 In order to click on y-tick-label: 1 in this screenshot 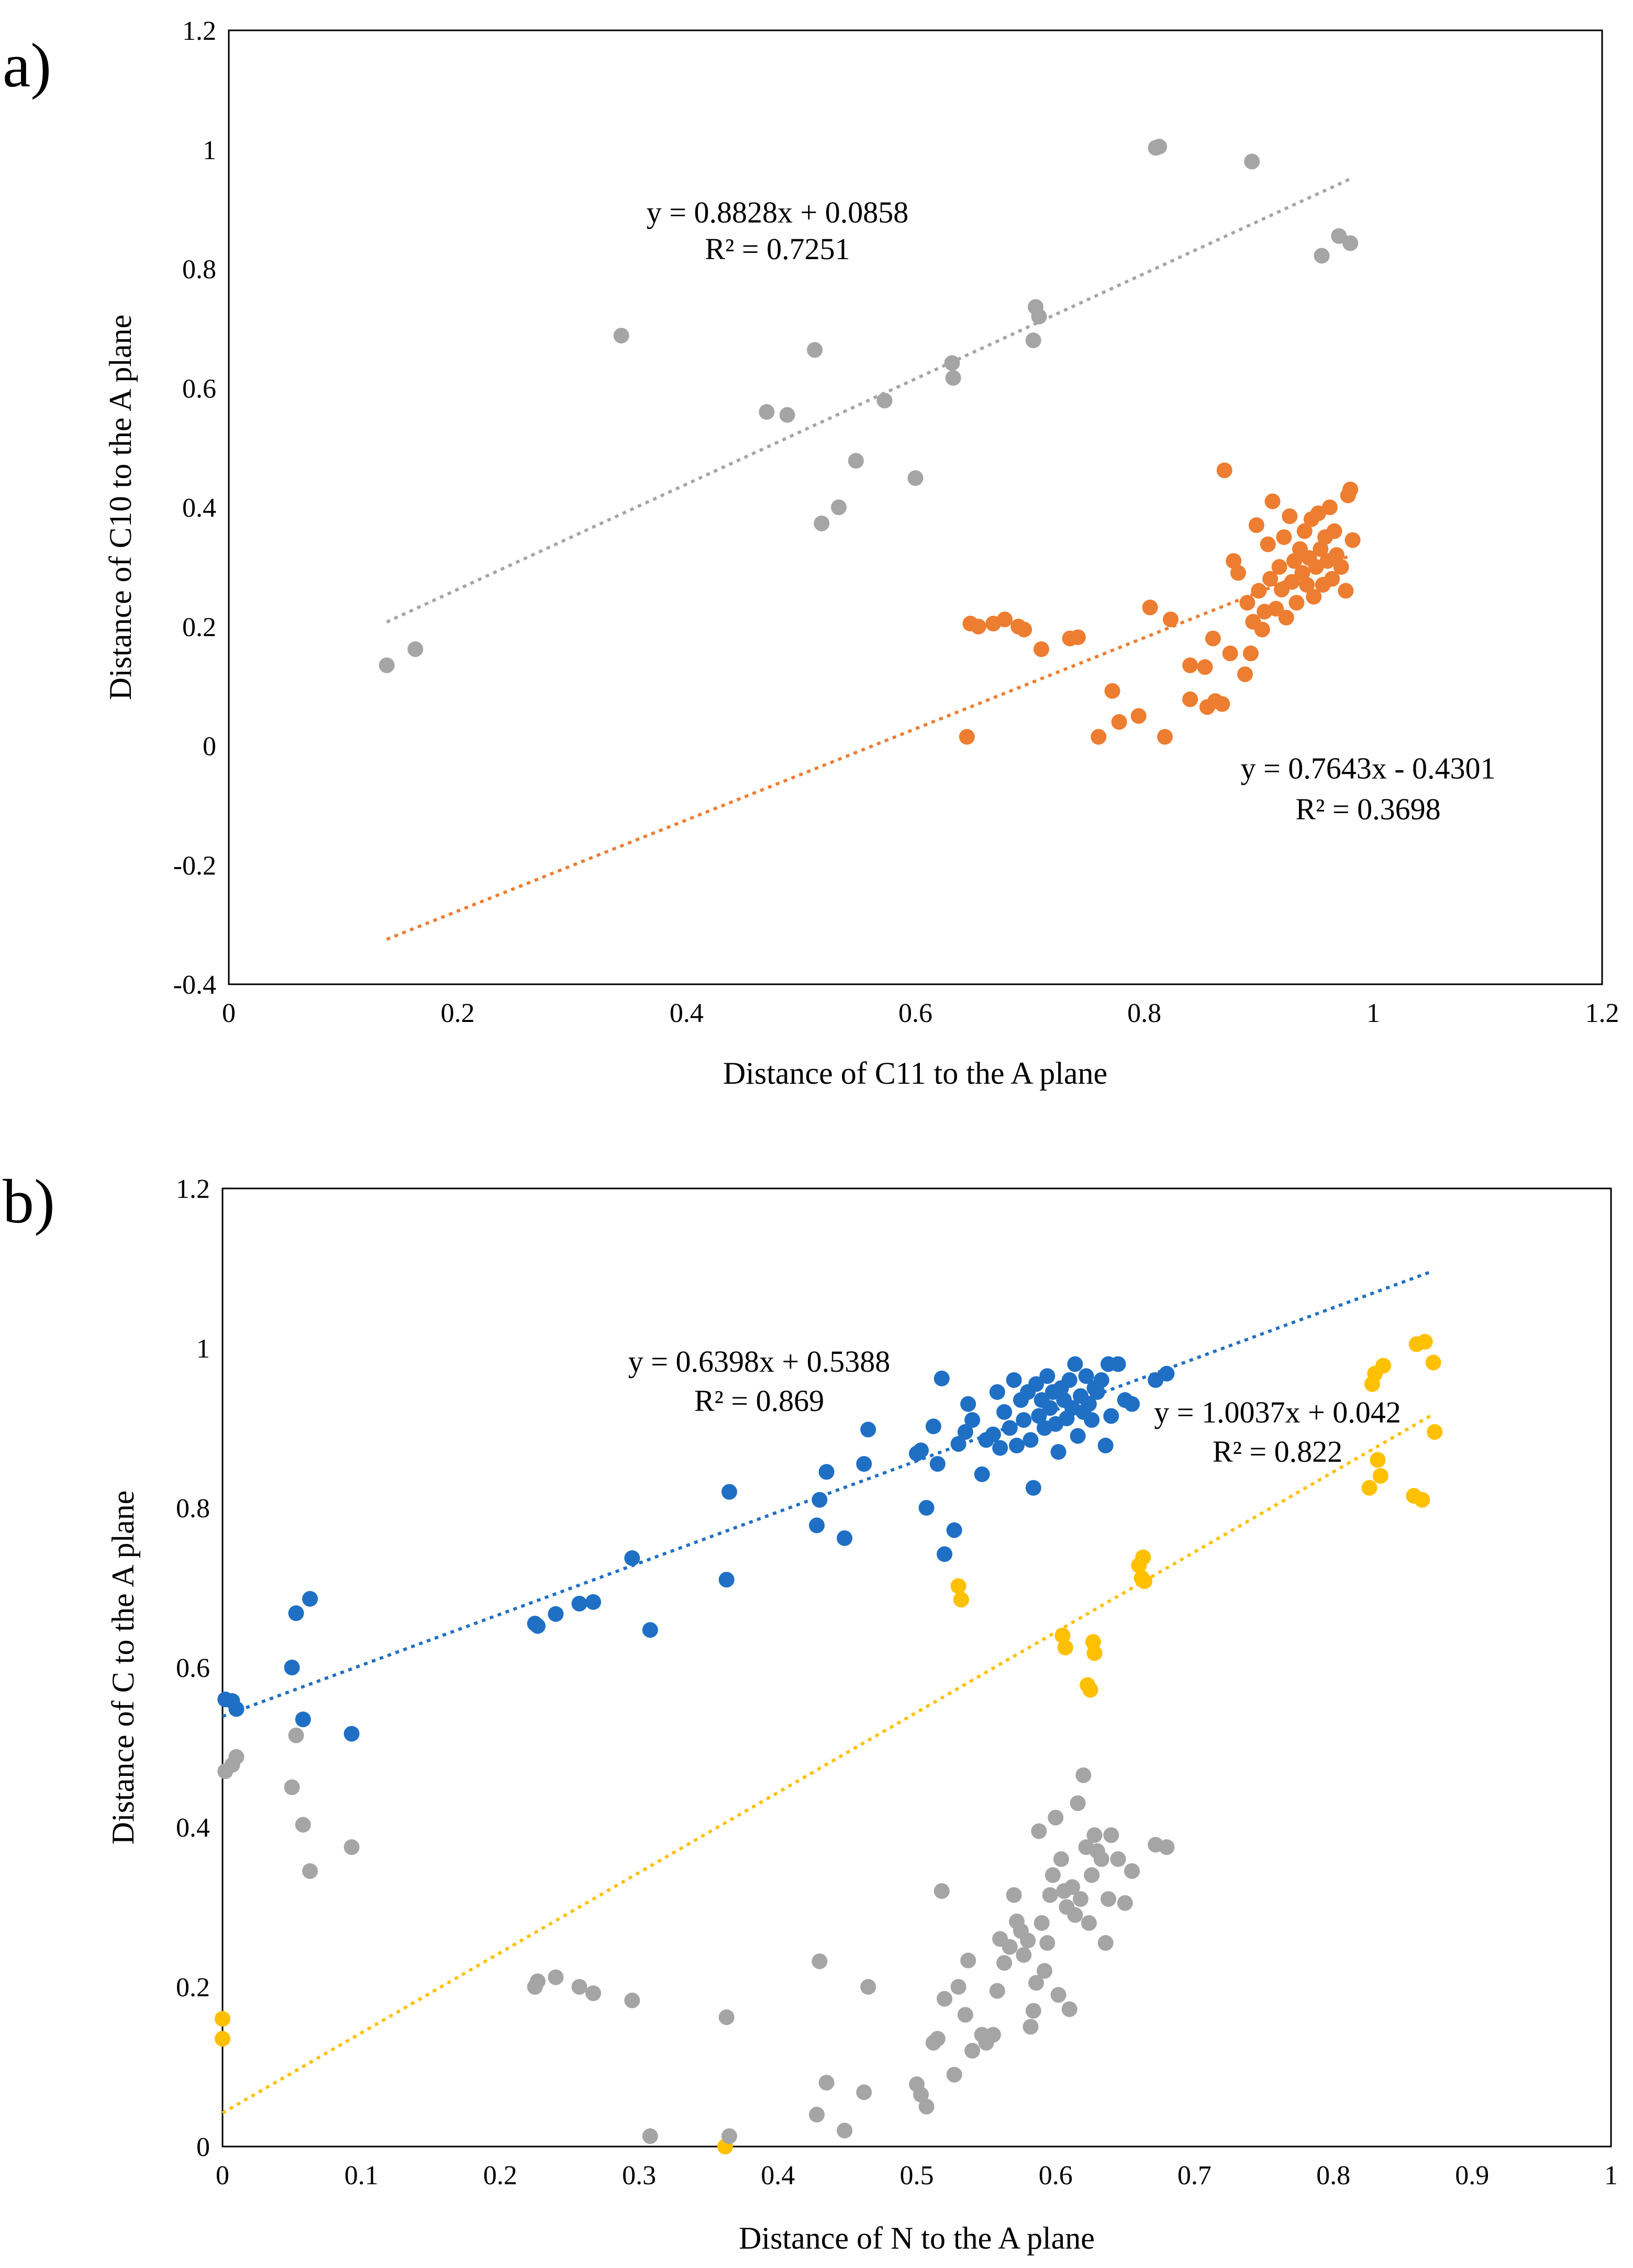, I will do `click(203, 1349)`.